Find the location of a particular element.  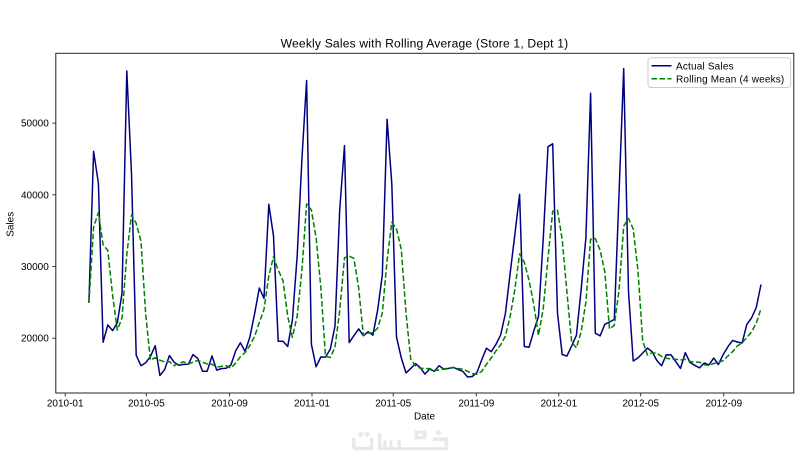

svg-text: 40000 is located at coordinates (35, 195).